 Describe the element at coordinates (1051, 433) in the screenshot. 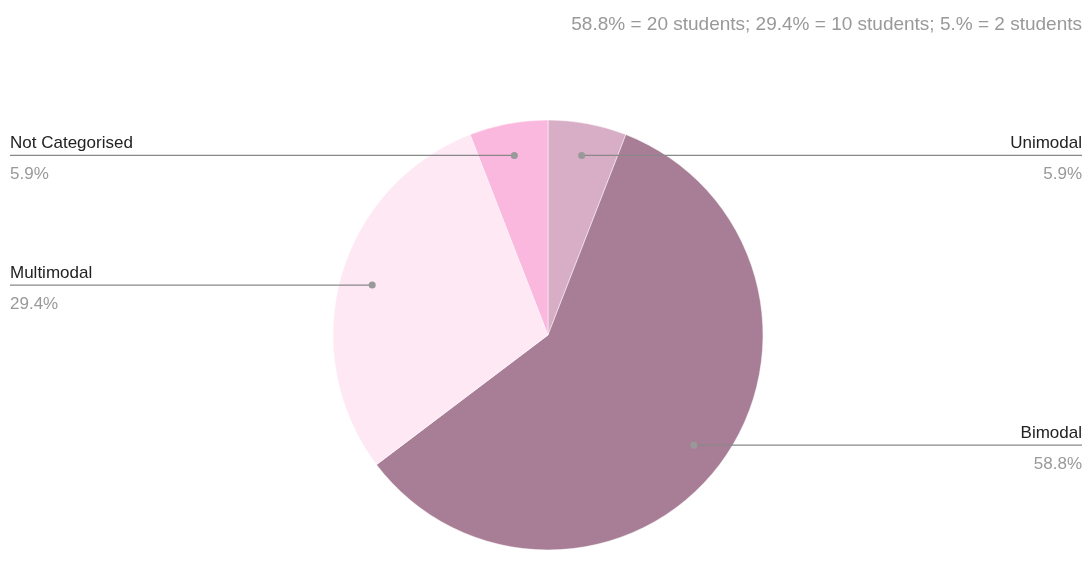

I see `slice-label: Bimodal` at that location.